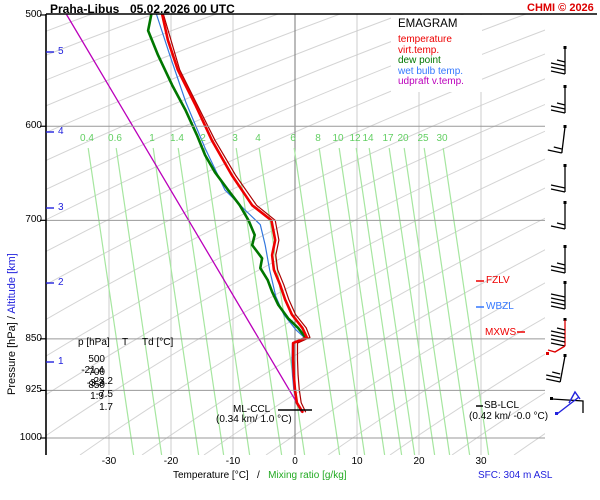  Describe the element at coordinates (254, 419) in the screenshot. I see `ml-ccl-detail: (0.34 km/ 1.0 °C)` at that location.